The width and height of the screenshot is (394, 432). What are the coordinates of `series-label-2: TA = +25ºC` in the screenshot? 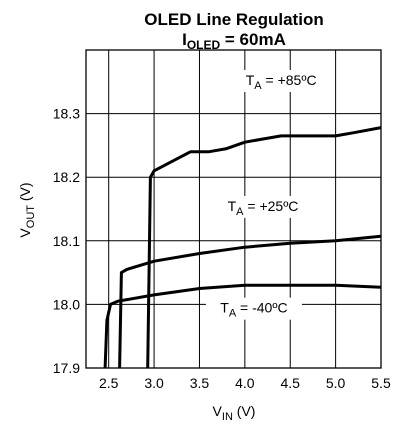 It's located at (263, 208).